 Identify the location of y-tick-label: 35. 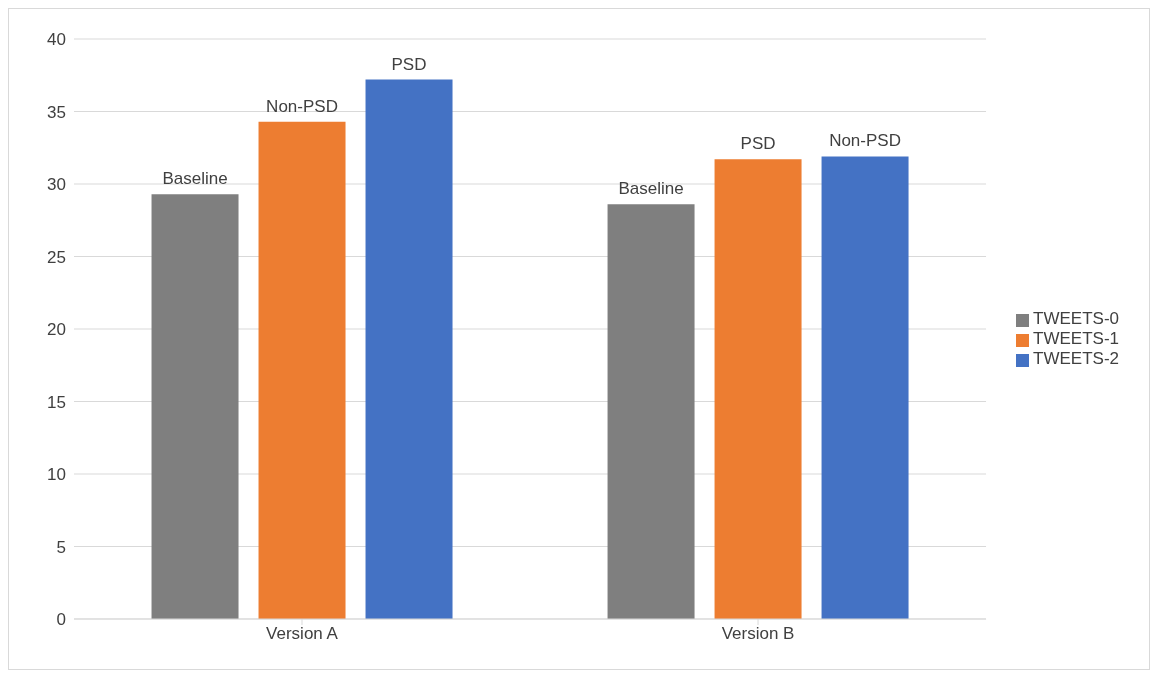
(56, 112).